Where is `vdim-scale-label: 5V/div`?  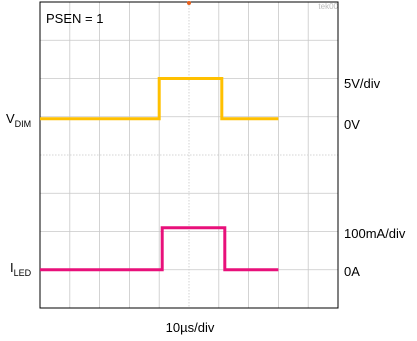
vdim-scale-label: 5V/div is located at coordinates (362, 83).